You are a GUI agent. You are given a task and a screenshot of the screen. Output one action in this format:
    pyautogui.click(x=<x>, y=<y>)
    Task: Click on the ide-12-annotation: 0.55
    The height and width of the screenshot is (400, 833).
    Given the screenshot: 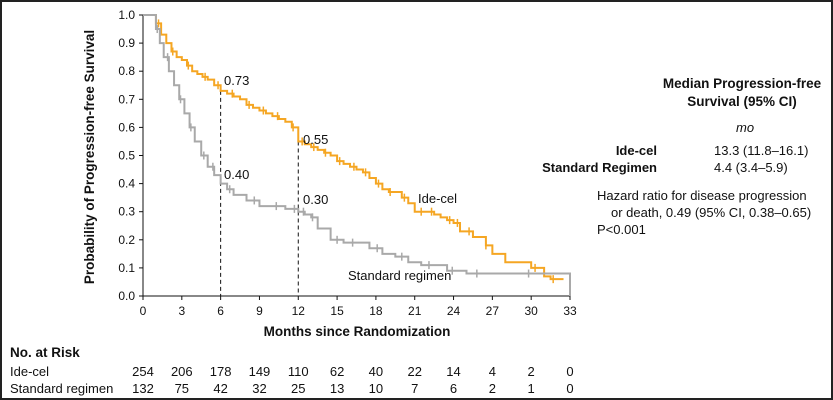 What is the action you would take?
    pyautogui.click(x=315, y=139)
    